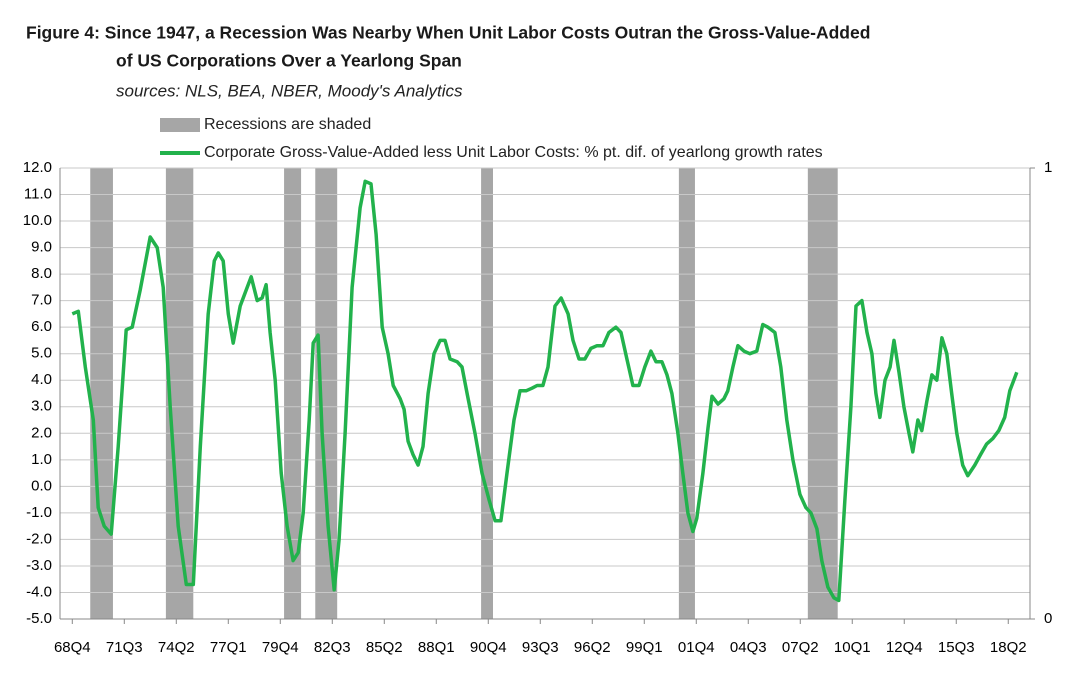 The height and width of the screenshot is (681, 1080). Describe the element at coordinates (436, 647) in the screenshot. I see `x-tick-label: 88Q1` at that location.